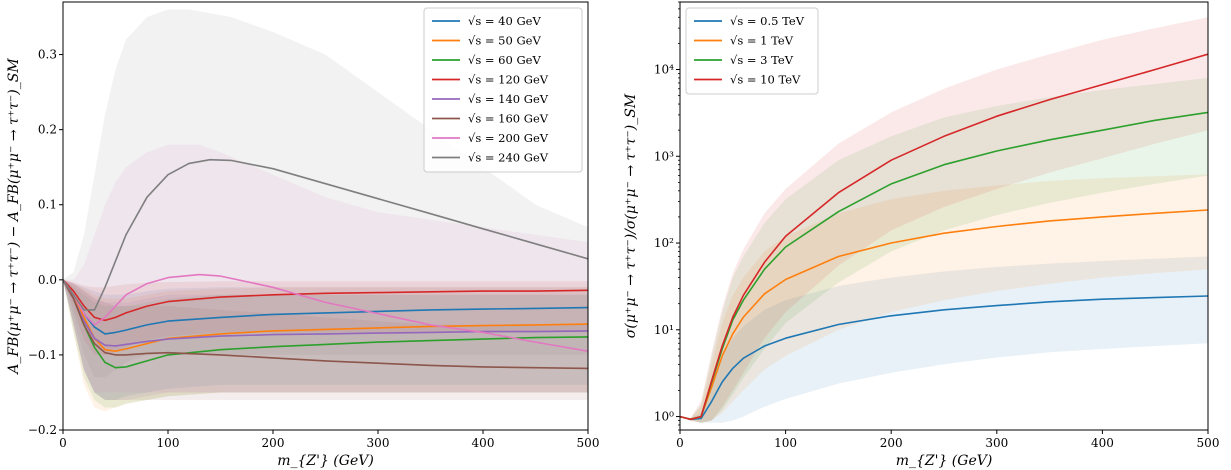  What do you see at coordinates (508, 138) in the screenshot?
I see `legend-entry-6: √s = 200 GeV` at bounding box center [508, 138].